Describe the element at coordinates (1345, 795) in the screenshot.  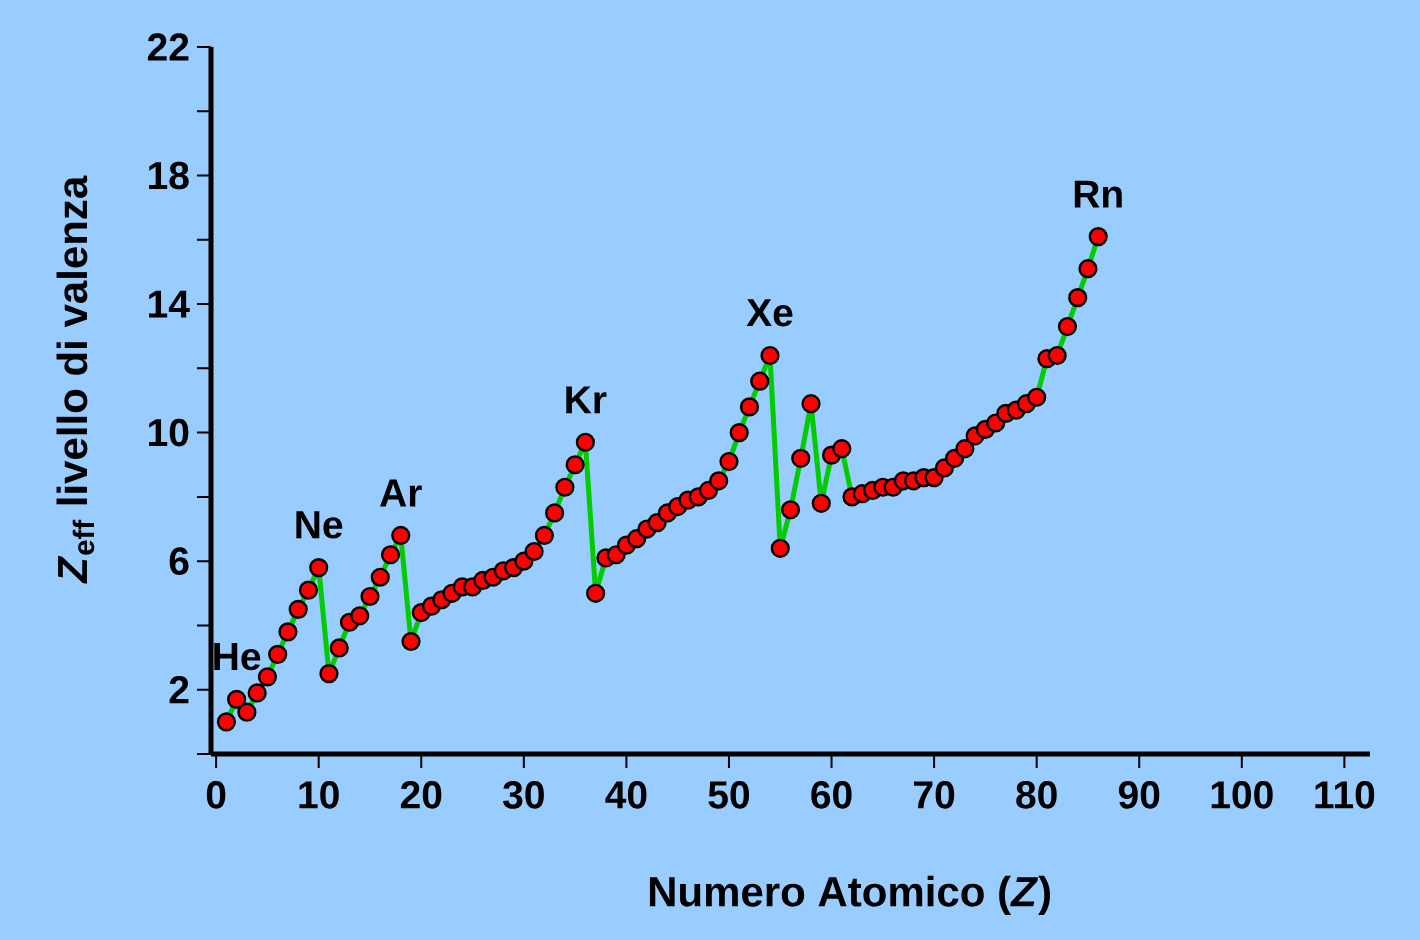
I see `x-tick-label: 110` at that location.